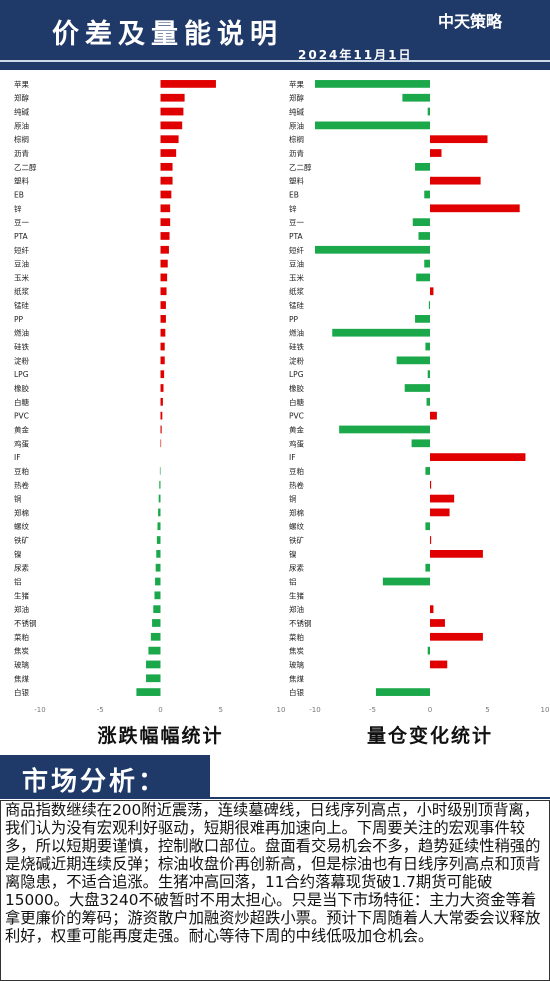 The height and width of the screenshot is (981, 550). Describe the element at coordinates (21, 429) in the screenshot. I see `y-tick-label: 黄金` at that location.